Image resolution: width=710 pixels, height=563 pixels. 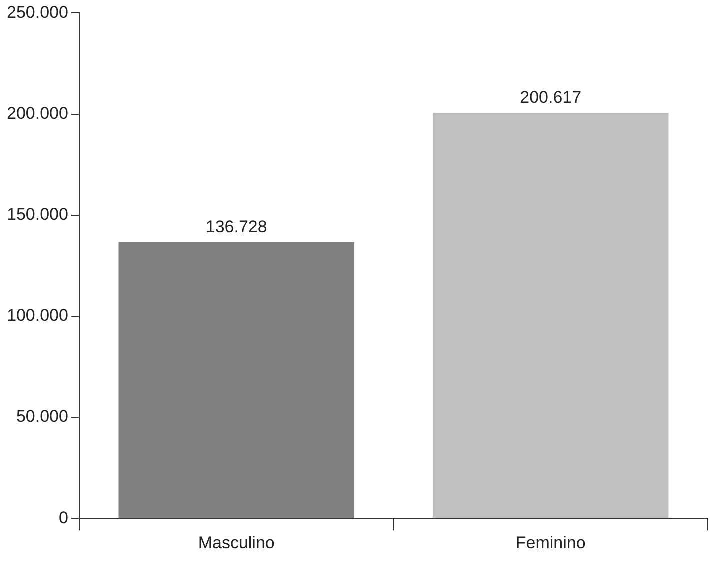 What do you see at coordinates (37, 12) in the screenshot?
I see `y-tick-label: 250.000` at bounding box center [37, 12].